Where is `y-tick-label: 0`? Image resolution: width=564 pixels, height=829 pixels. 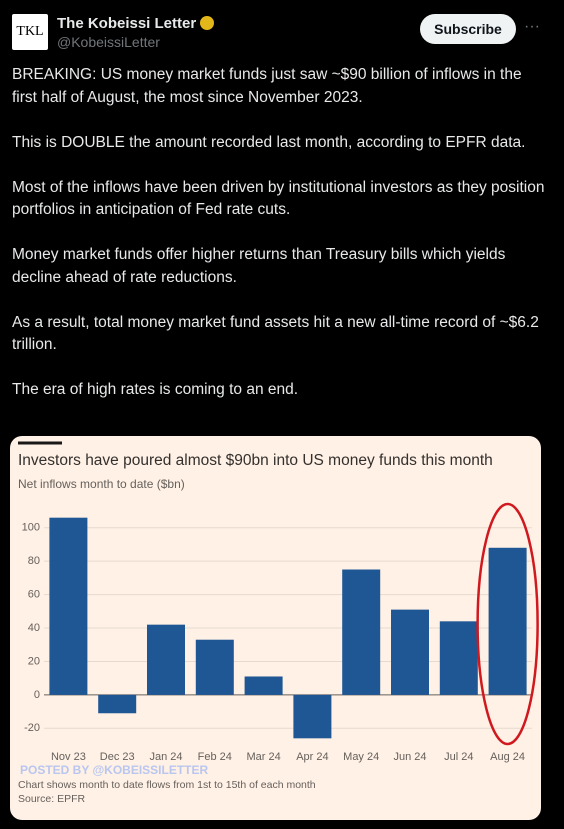 y-tick-label: 0 is located at coordinates (37, 695).